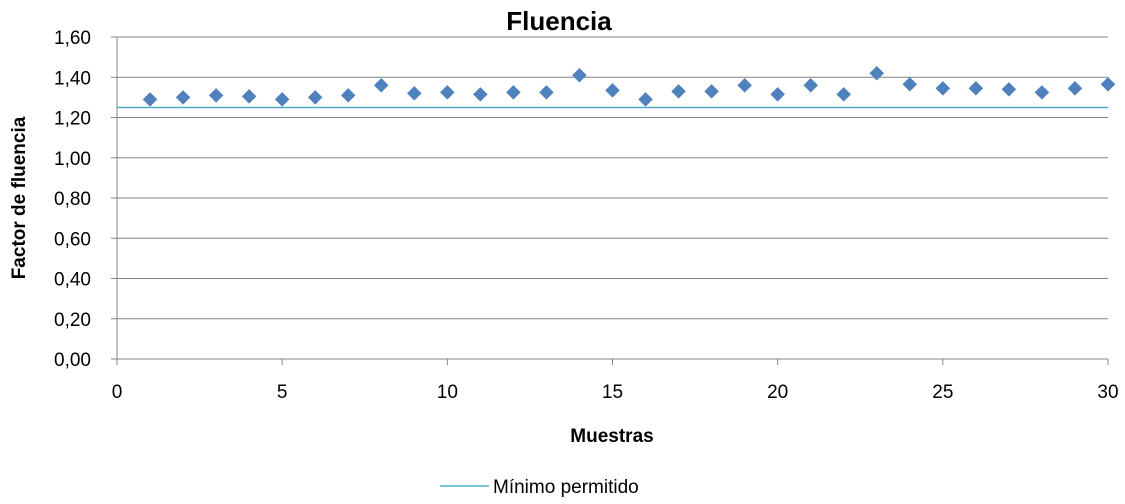  Describe the element at coordinates (612, 392) in the screenshot. I see `x-tick-label: 15` at that location.